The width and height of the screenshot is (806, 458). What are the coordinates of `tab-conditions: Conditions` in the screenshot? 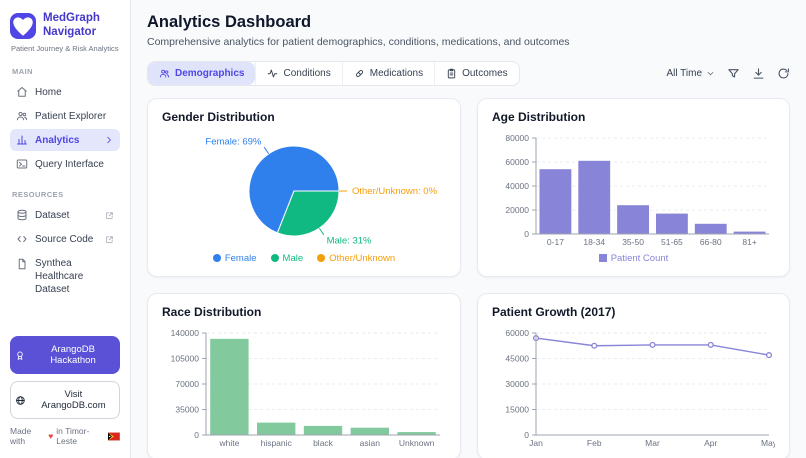 It's located at (298, 73).